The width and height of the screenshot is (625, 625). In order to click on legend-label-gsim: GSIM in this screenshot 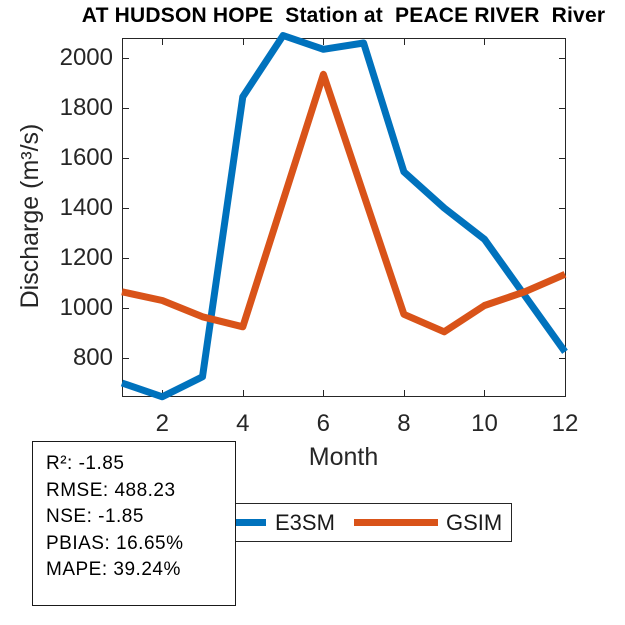, I will do `click(474, 522)`.